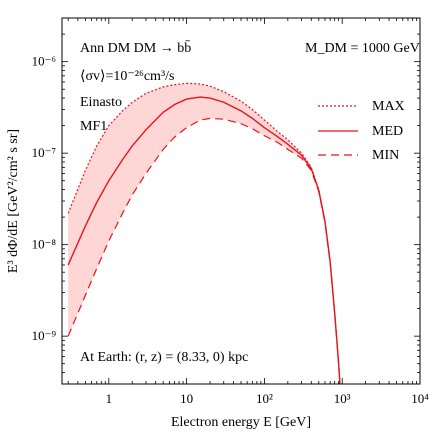  Describe the element at coordinates (93, 126) in the screenshot. I see `annotation-model: MF1` at that location.